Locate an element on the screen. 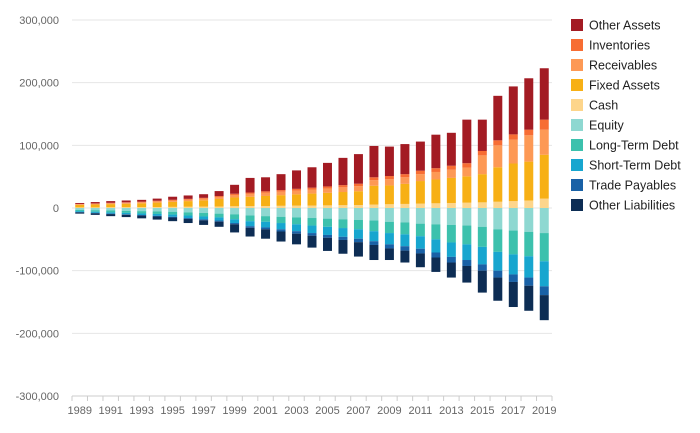  x-tick-label: 2007 is located at coordinates (358, 411).